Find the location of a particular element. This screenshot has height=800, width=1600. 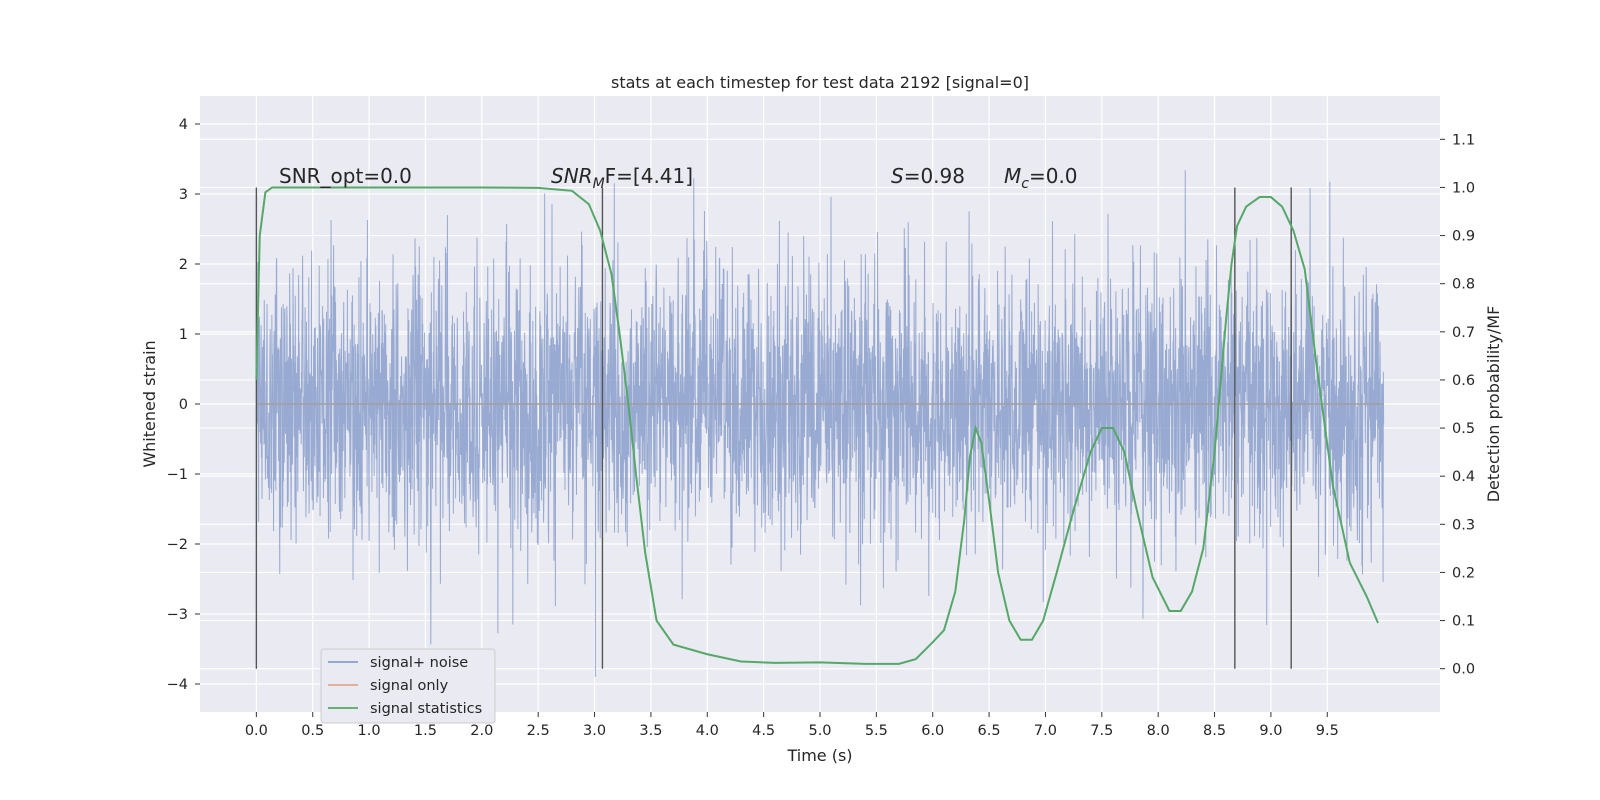

x-tick-label: 0.5 is located at coordinates (312, 731).